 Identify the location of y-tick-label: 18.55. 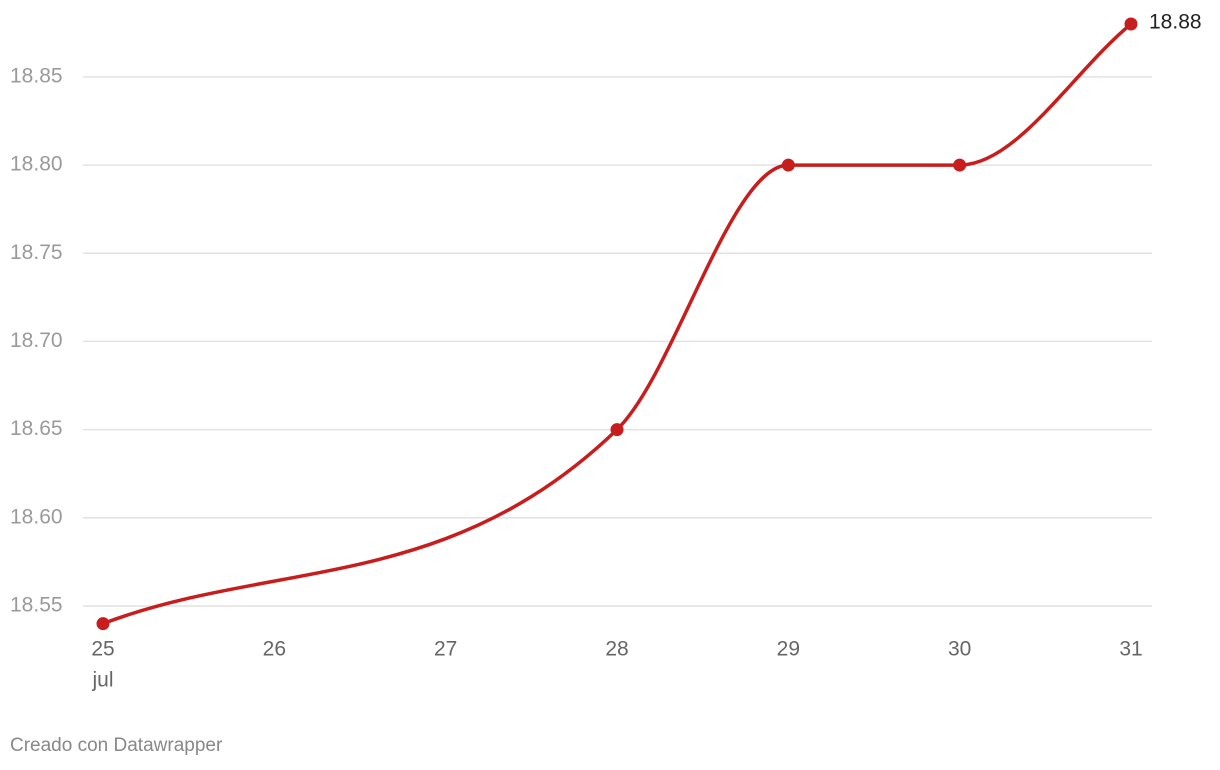
(36, 605).